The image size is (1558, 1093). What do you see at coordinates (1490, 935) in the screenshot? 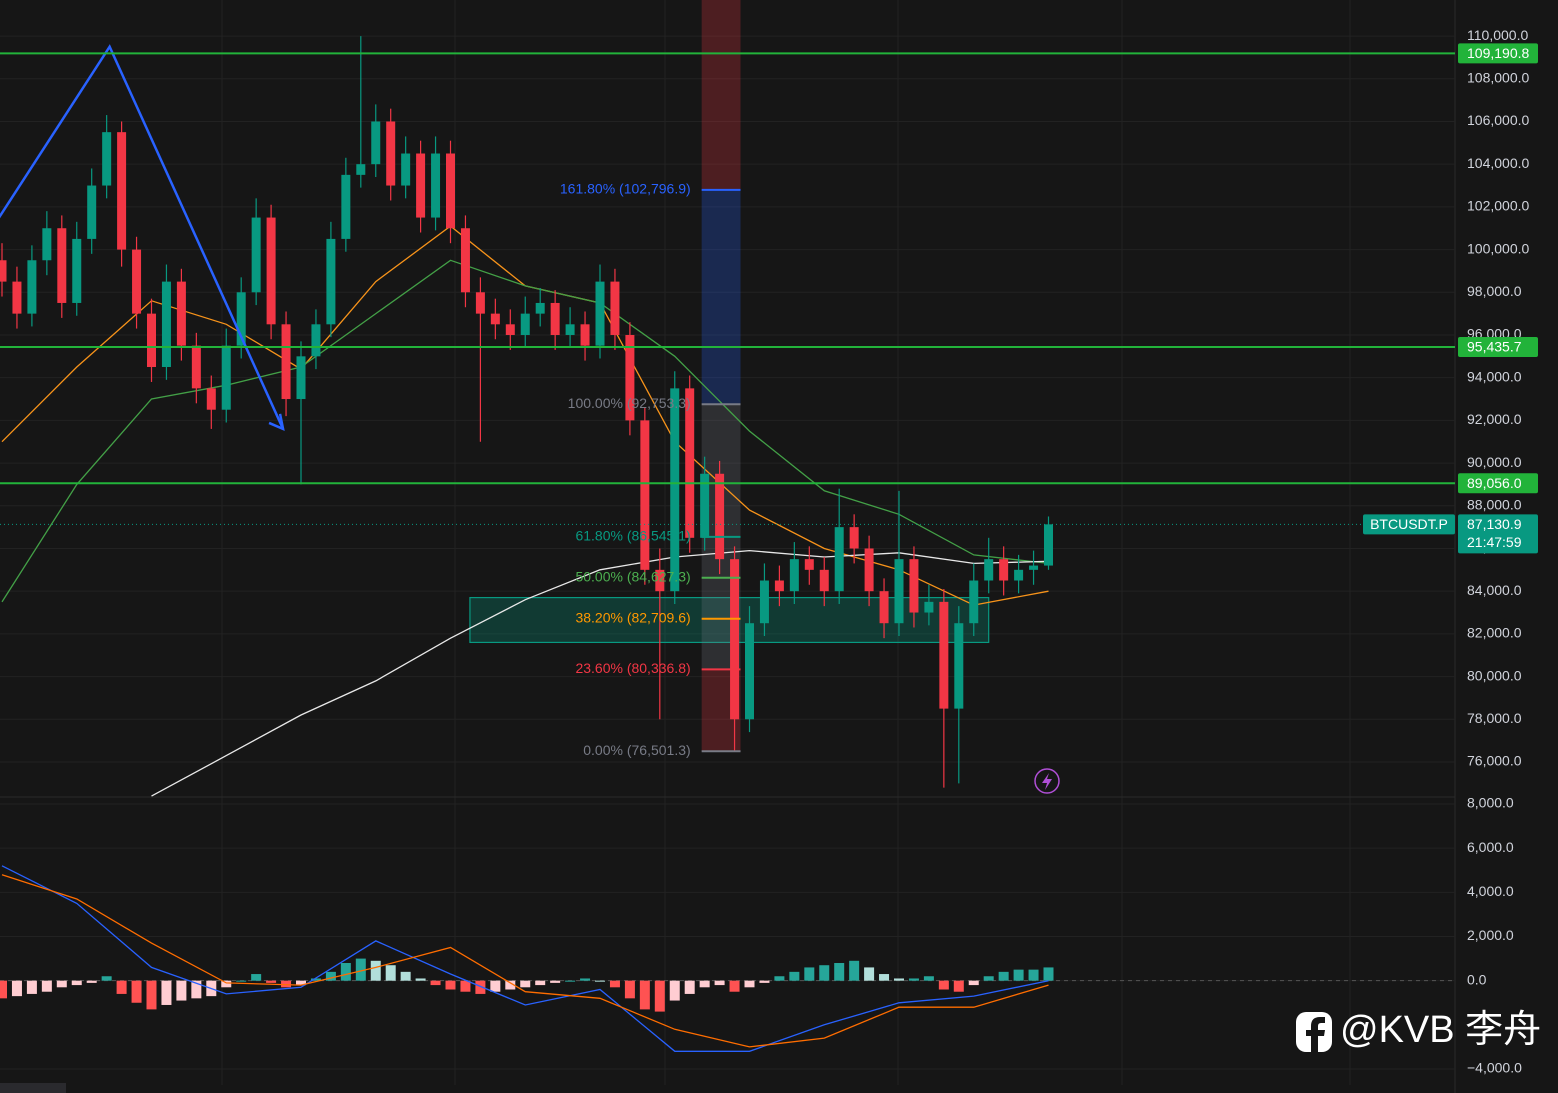
I see `macd-tick-label: 2,000.0` at bounding box center [1490, 935].